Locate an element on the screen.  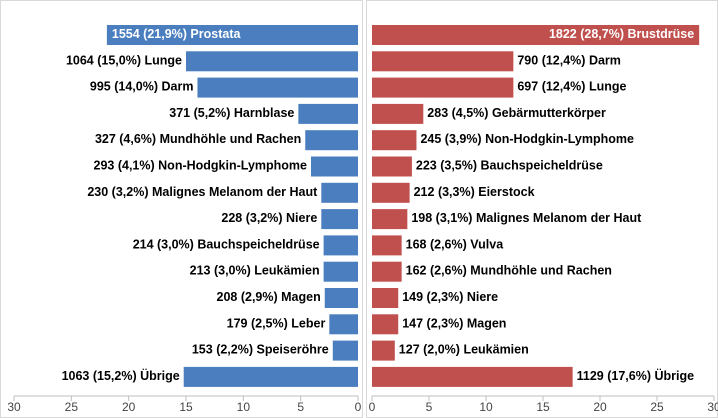
bar-label: 213 (3,0%) Leukämien is located at coordinates (255, 271).